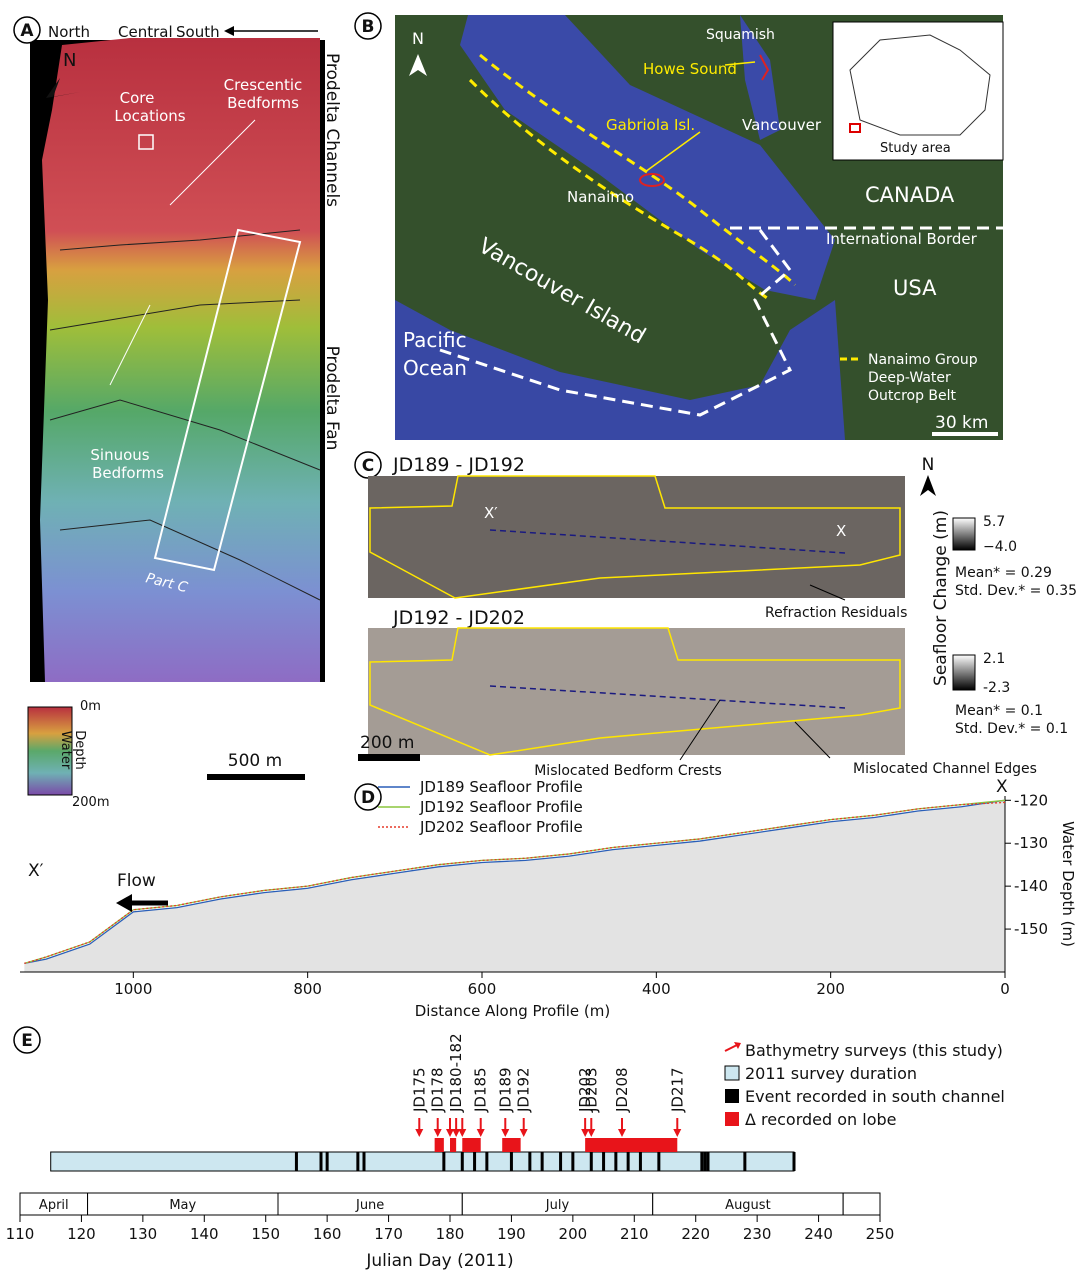  I want to click on scale-label: 200 m, so click(387, 743).